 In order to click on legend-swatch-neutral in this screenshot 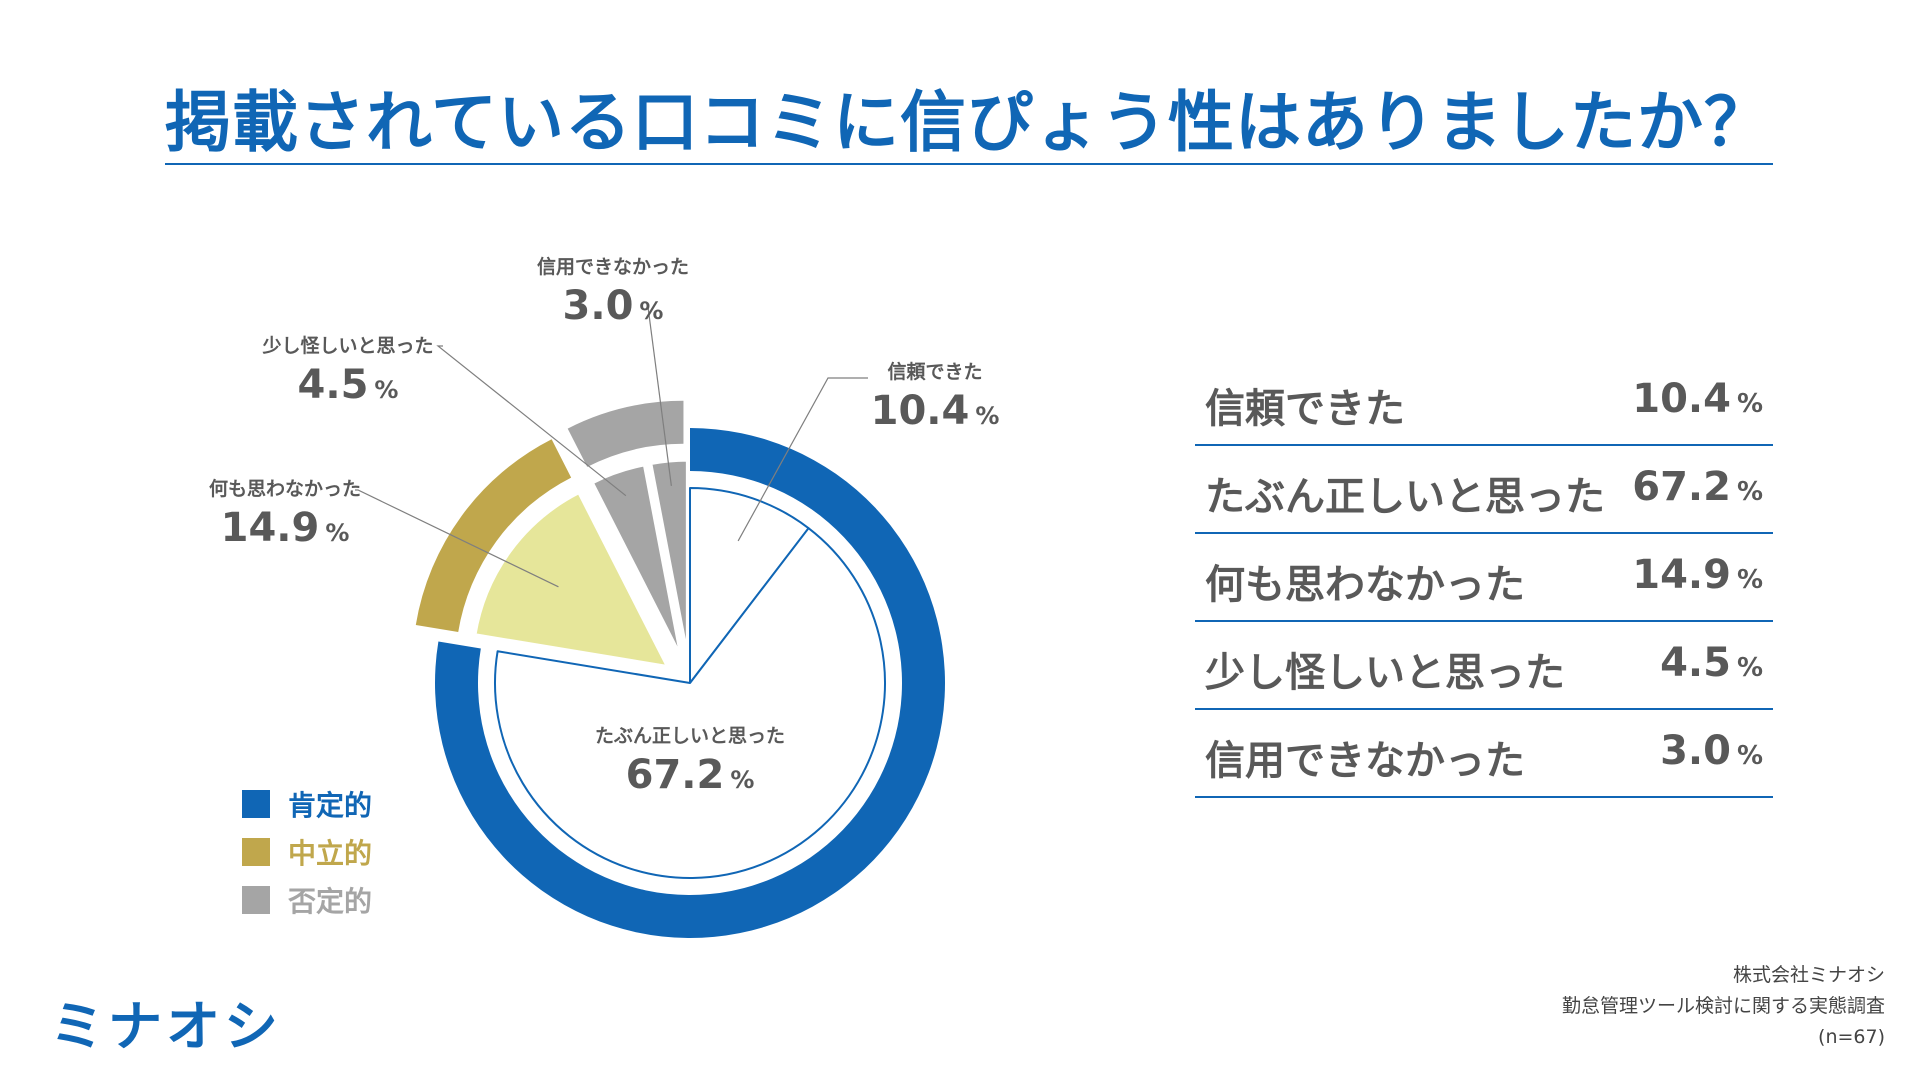, I will do `click(256, 852)`.